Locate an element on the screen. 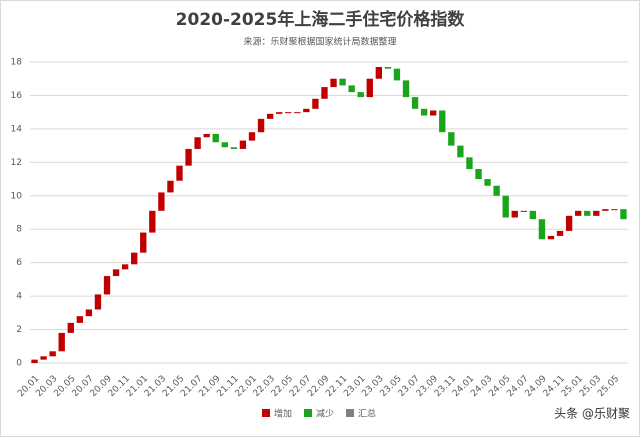 This screenshot has width=640, height=441. legend-label: 减少 is located at coordinates (325, 414).